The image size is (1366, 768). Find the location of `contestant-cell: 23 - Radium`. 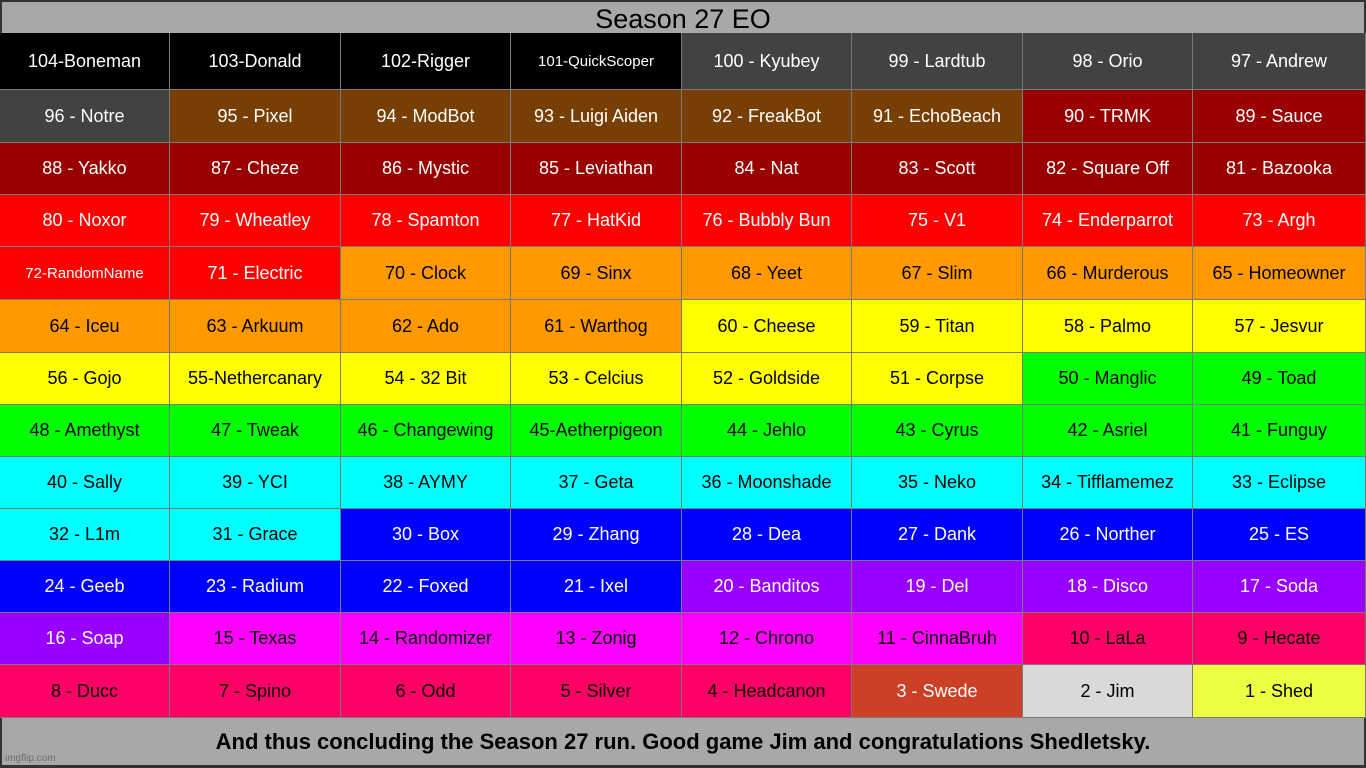

contestant-cell: 23 - Radium is located at coordinates (255, 587).